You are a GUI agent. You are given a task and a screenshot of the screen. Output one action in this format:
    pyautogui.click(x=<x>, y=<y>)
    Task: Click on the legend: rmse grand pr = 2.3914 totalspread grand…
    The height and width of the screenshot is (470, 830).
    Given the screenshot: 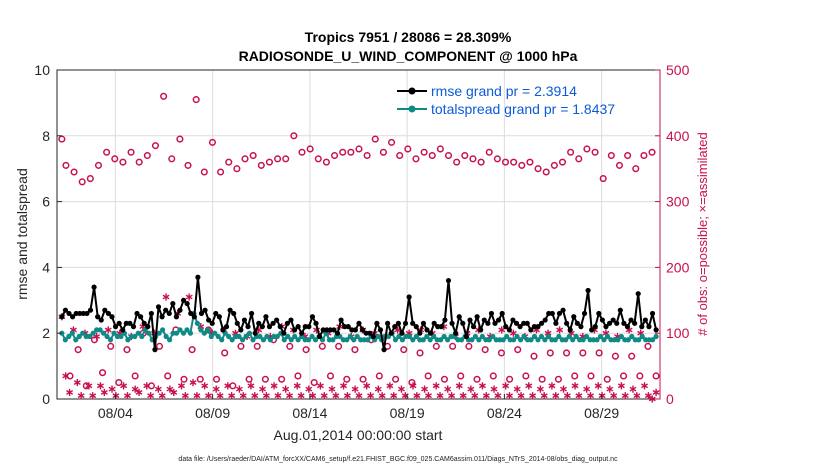 What is the action you would take?
    pyautogui.click(x=506, y=100)
    